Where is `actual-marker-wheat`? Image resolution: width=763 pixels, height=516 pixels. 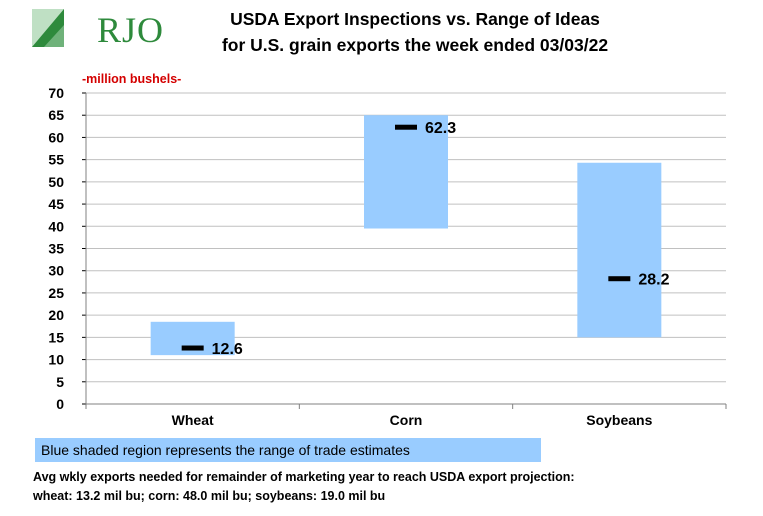 actual-marker-wheat is located at coordinates (192, 348).